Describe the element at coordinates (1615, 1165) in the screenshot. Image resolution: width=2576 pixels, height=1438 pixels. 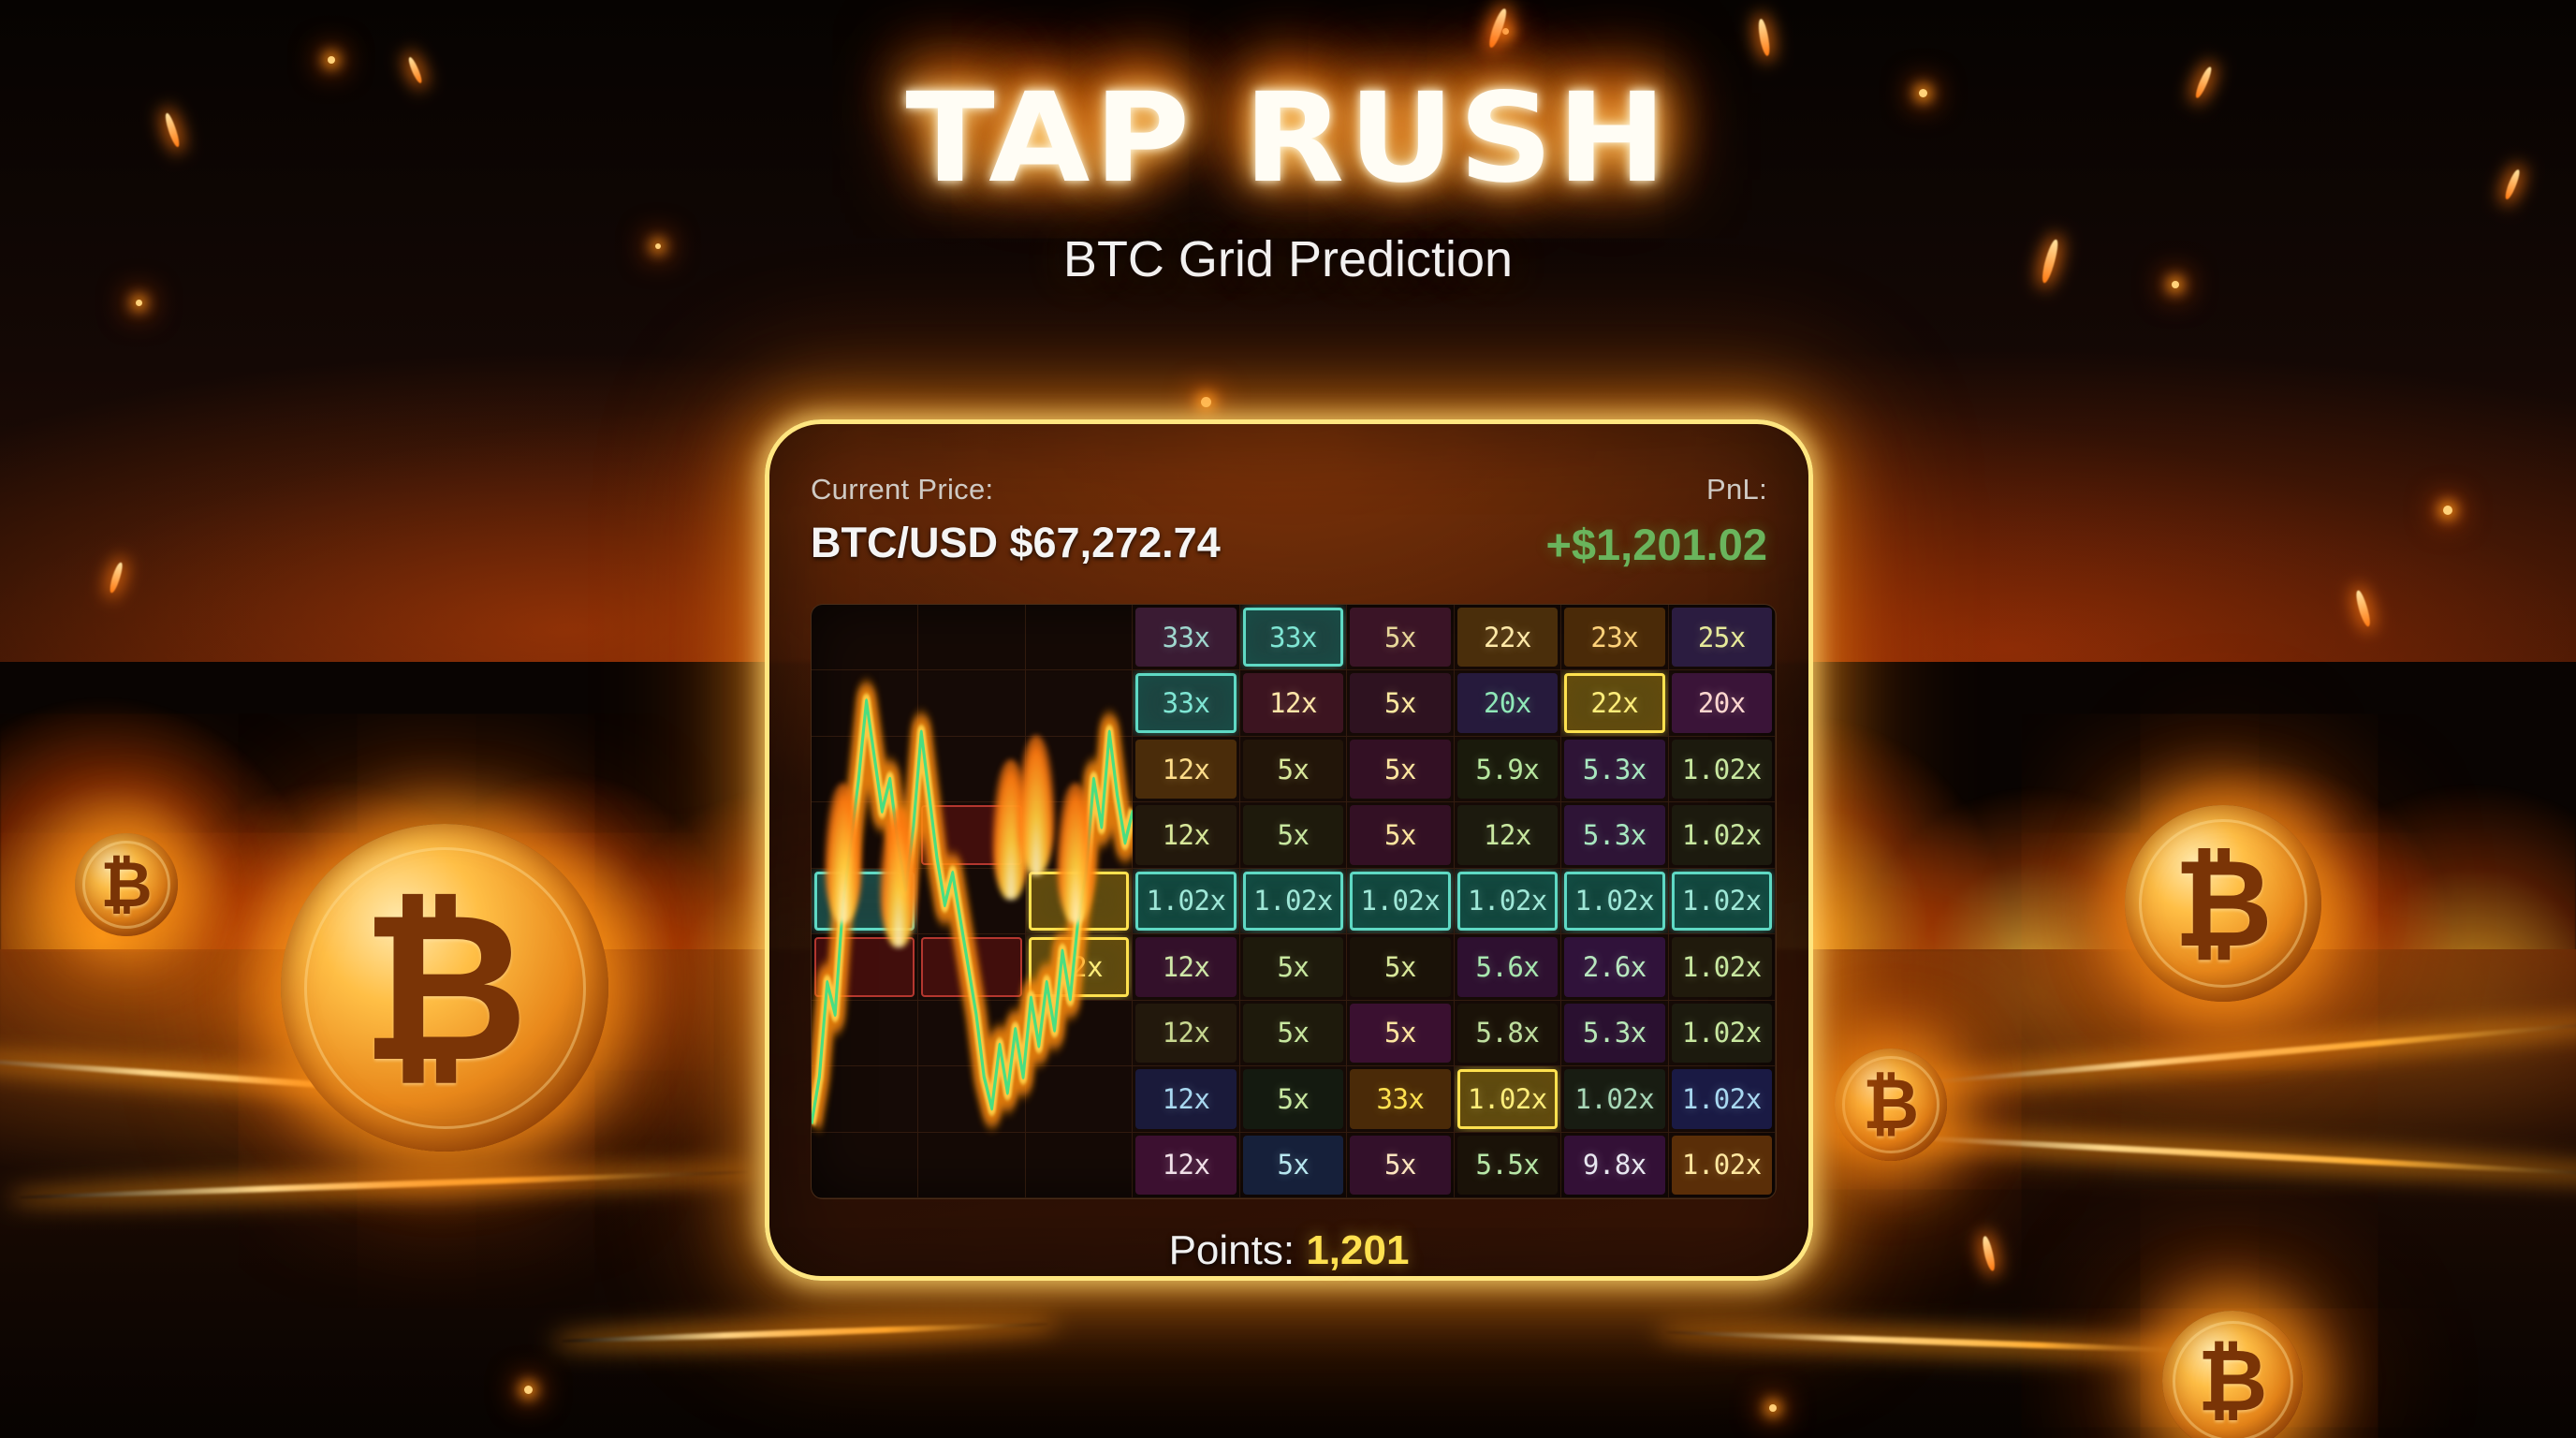
I see `grid-cell: 9.8x` at that location.